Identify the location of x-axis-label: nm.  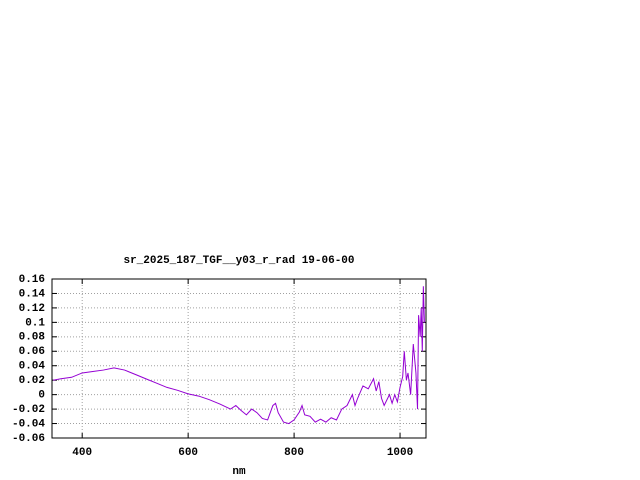
(239, 472).